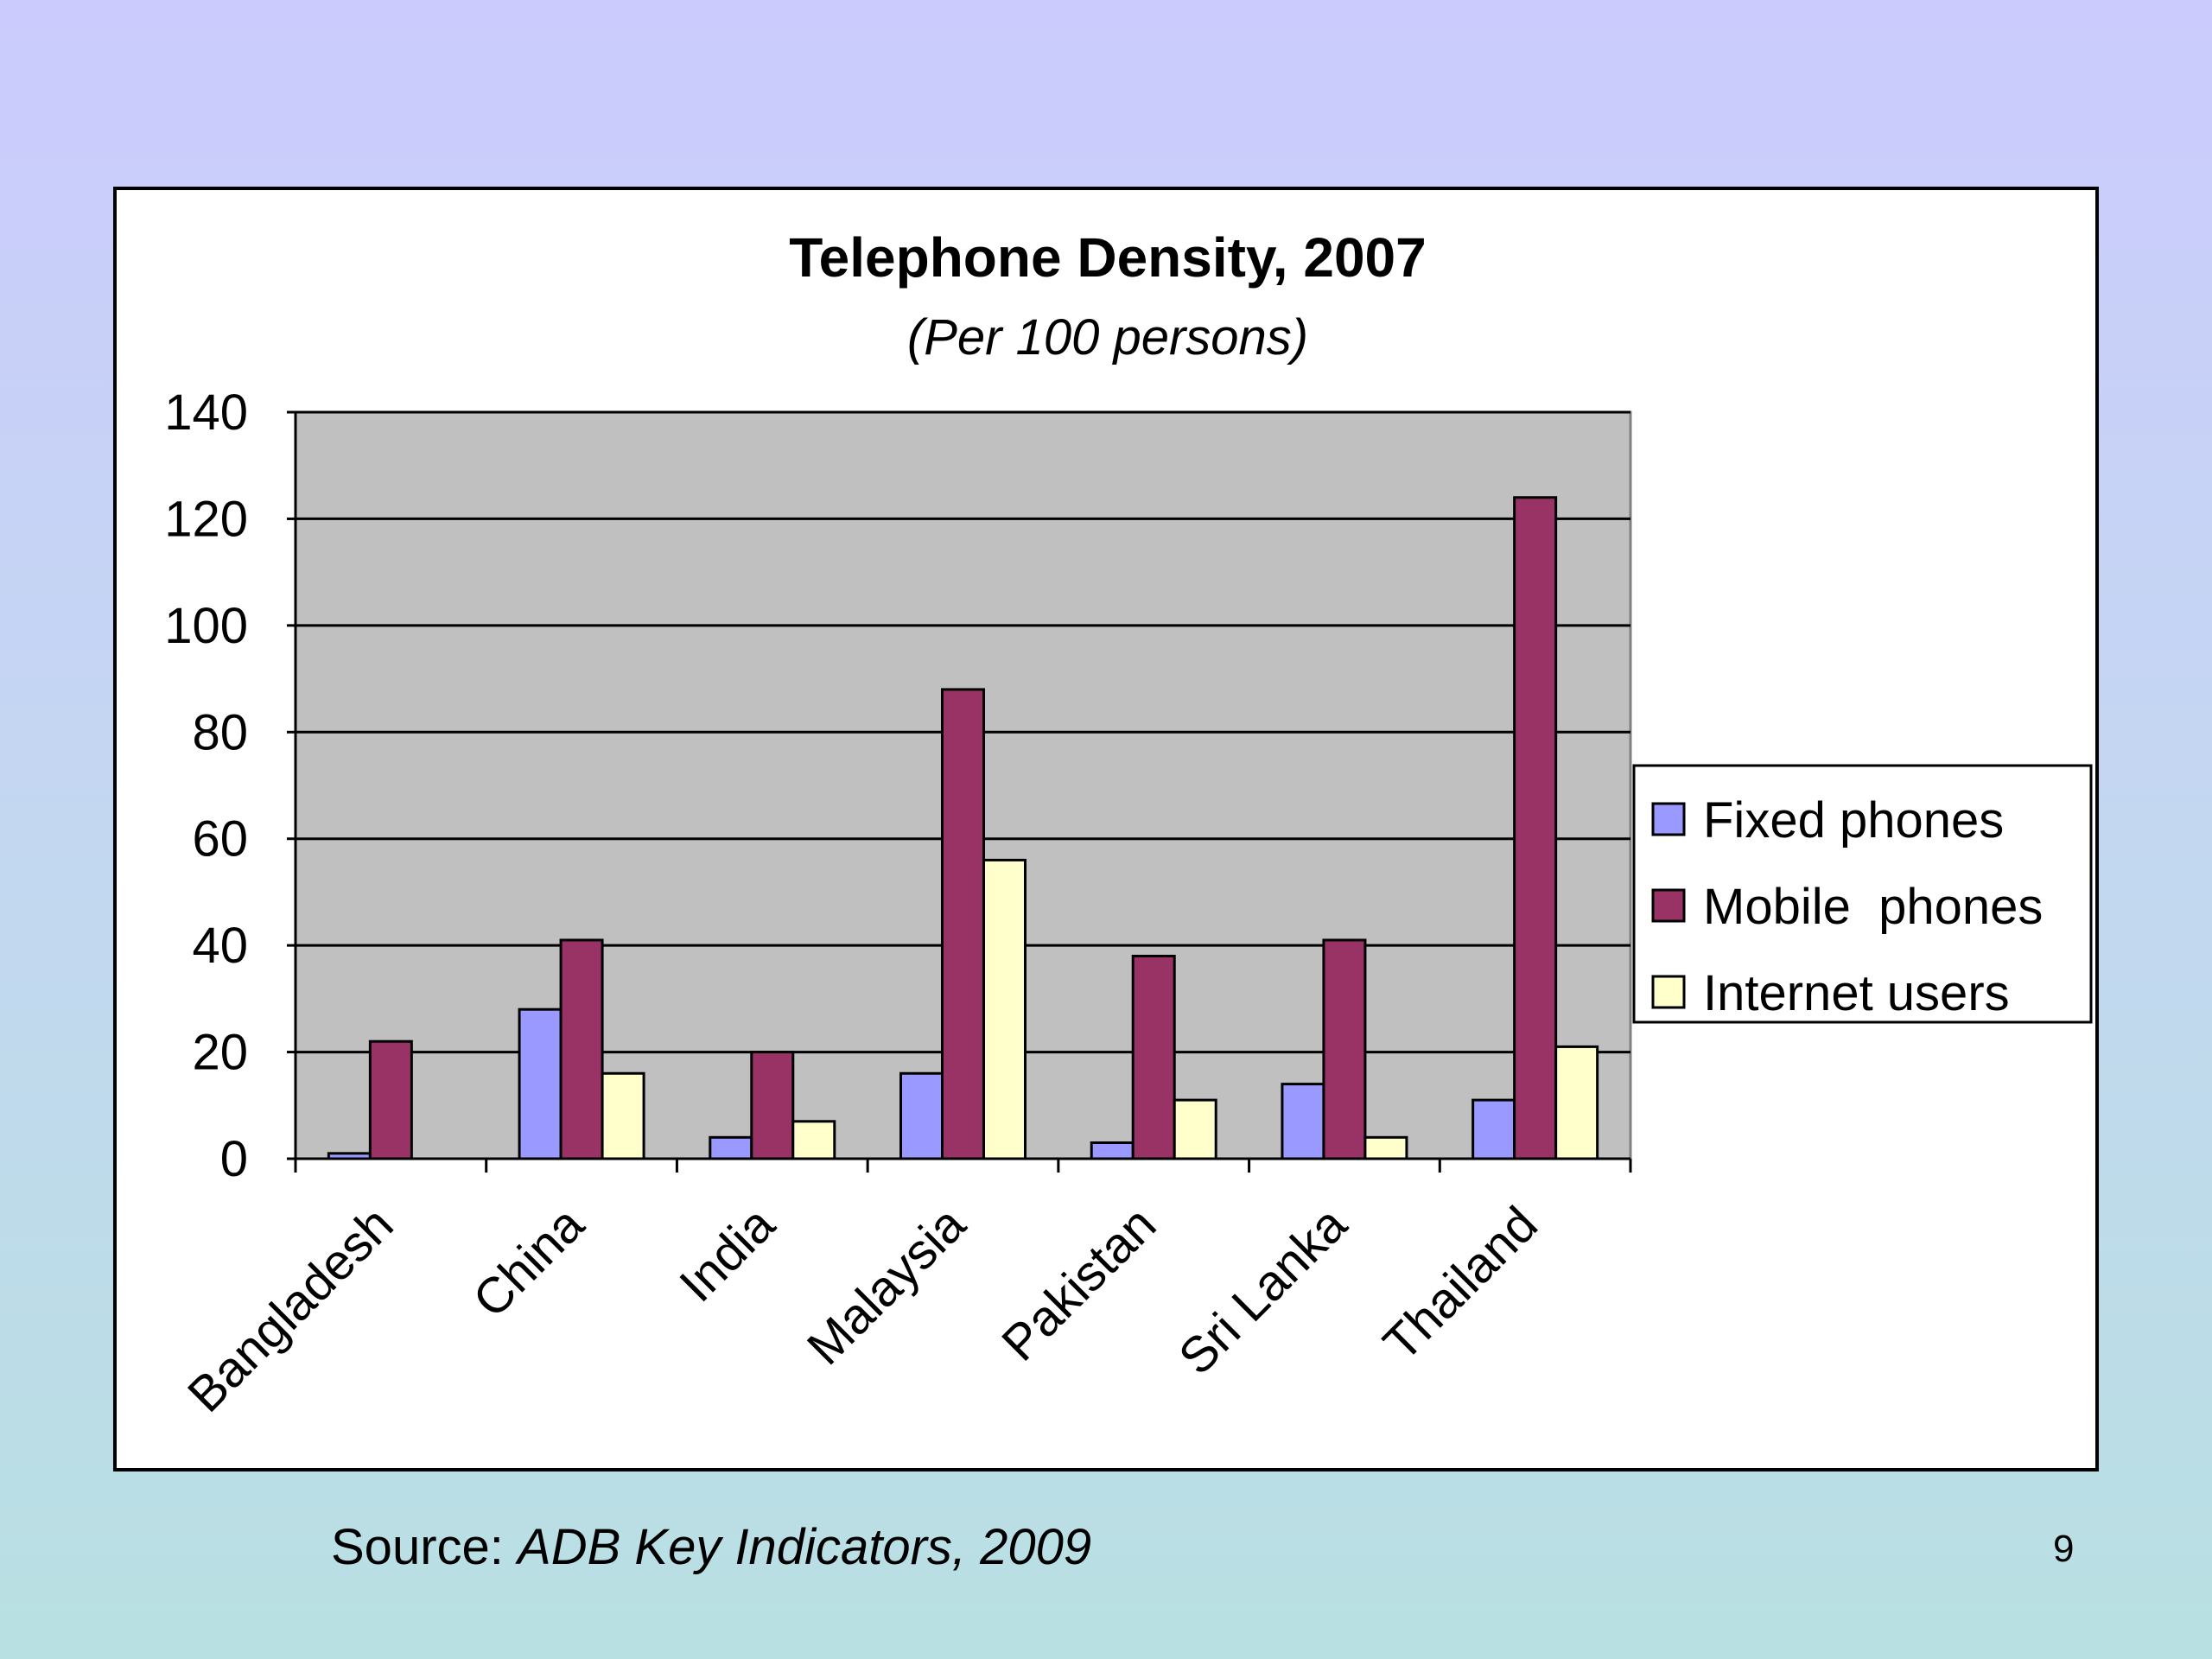 The image size is (2212, 1659). Describe the element at coordinates (1263, 1291) in the screenshot. I see `x-category-label: Sri Lanka` at that location.